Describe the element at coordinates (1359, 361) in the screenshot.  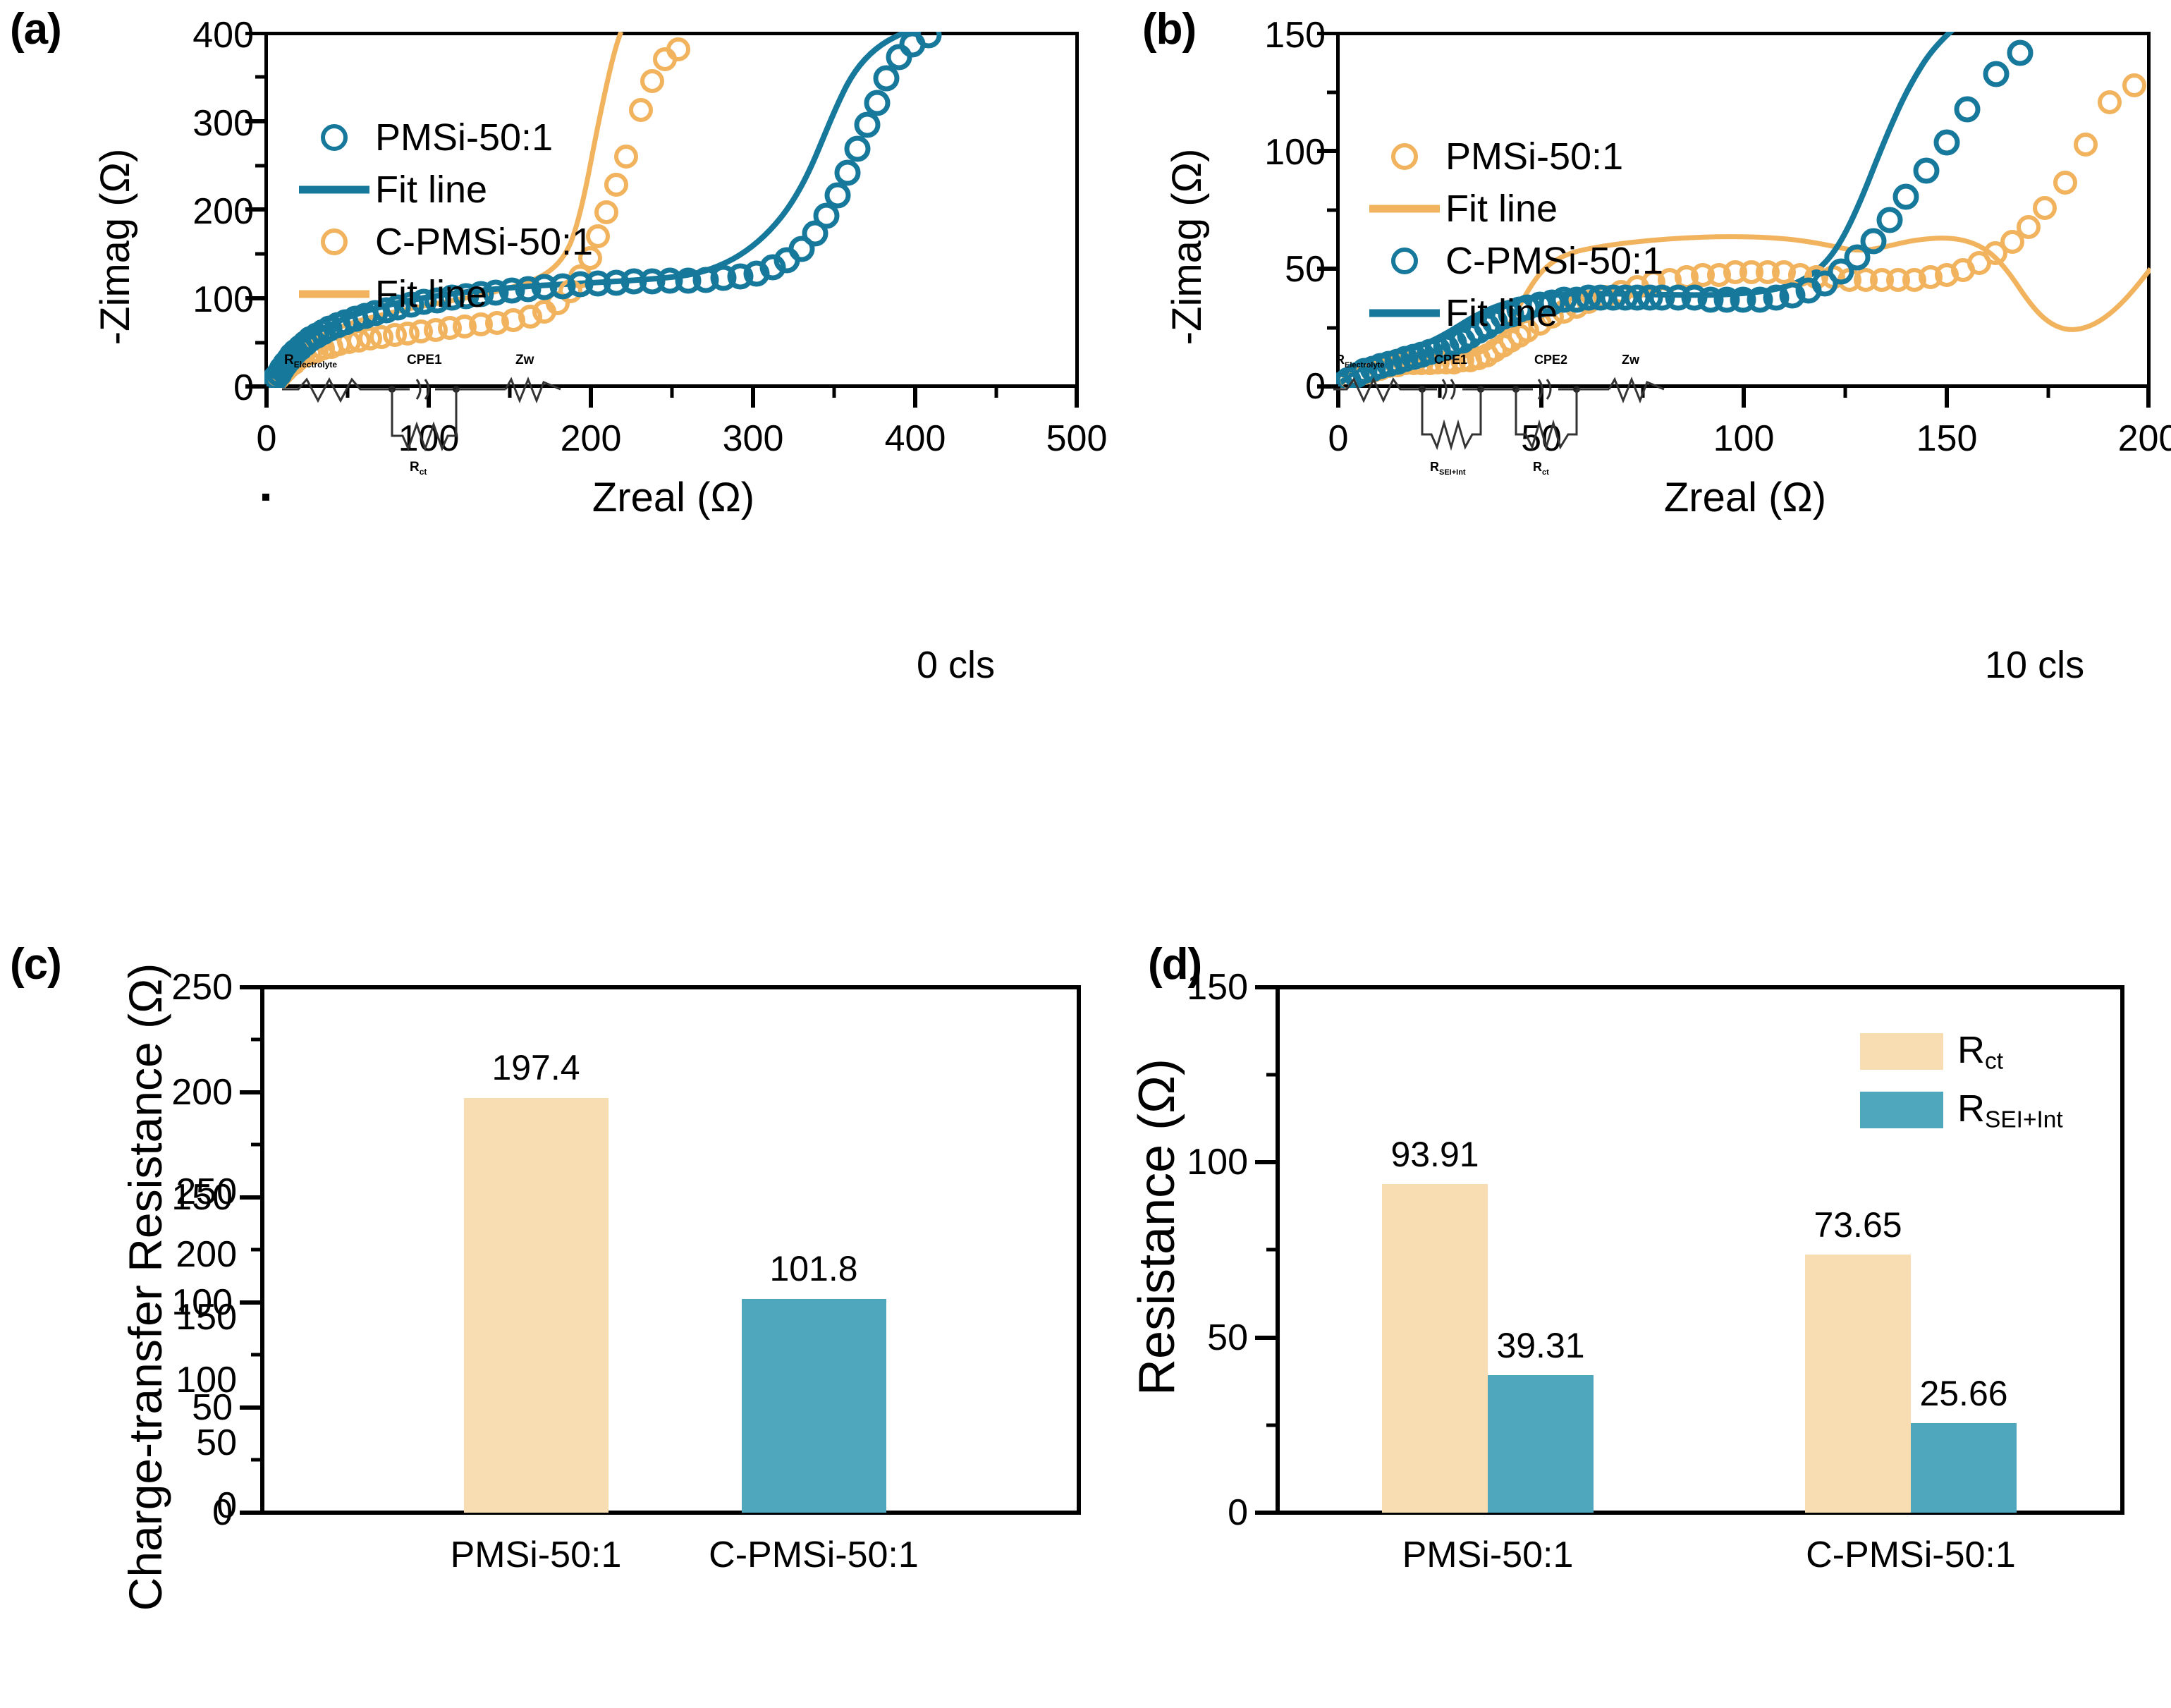
I see `circuit-label-r-electrolyte: RElectrolyte` at that location.